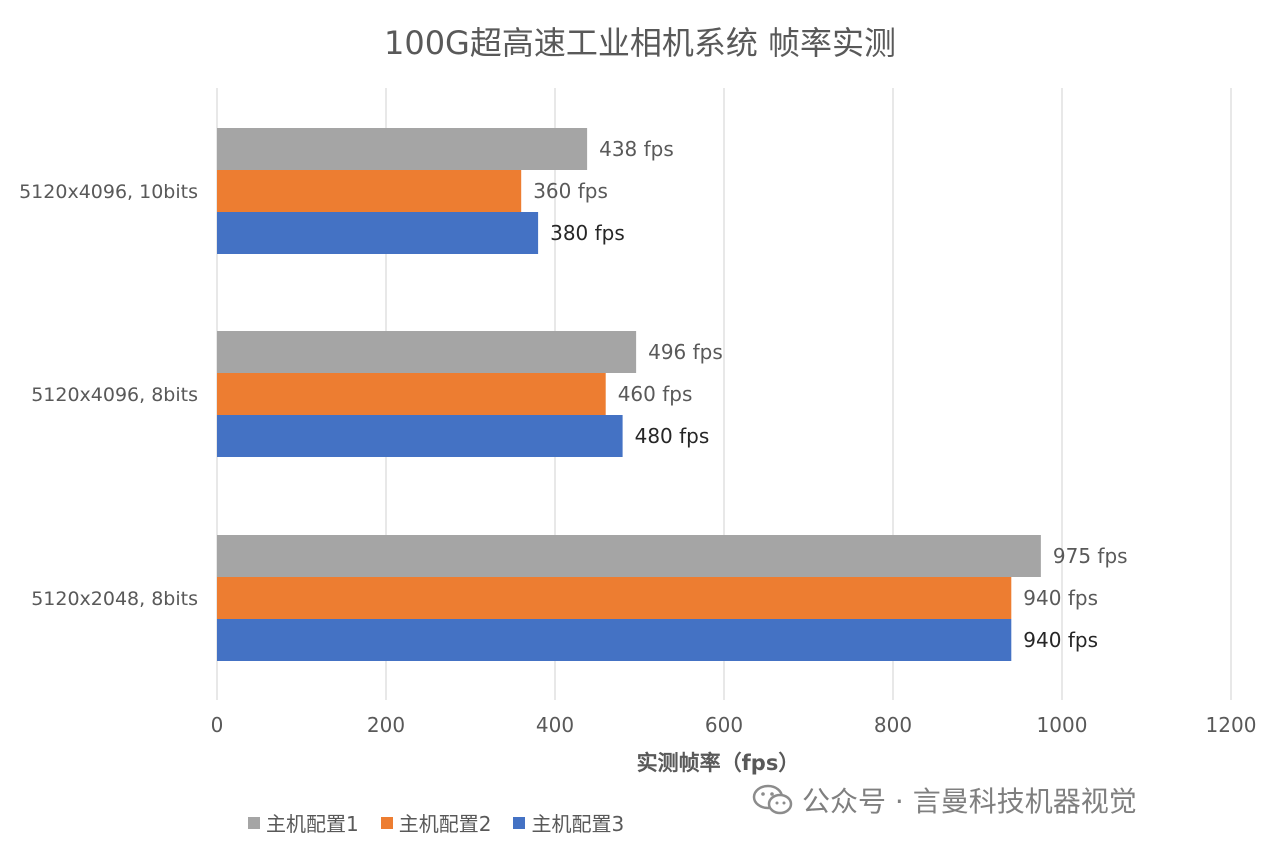 The image size is (1280, 853). What do you see at coordinates (1231, 725) in the screenshot?
I see `x-tick-label: 1200` at bounding box center [1231, 725].